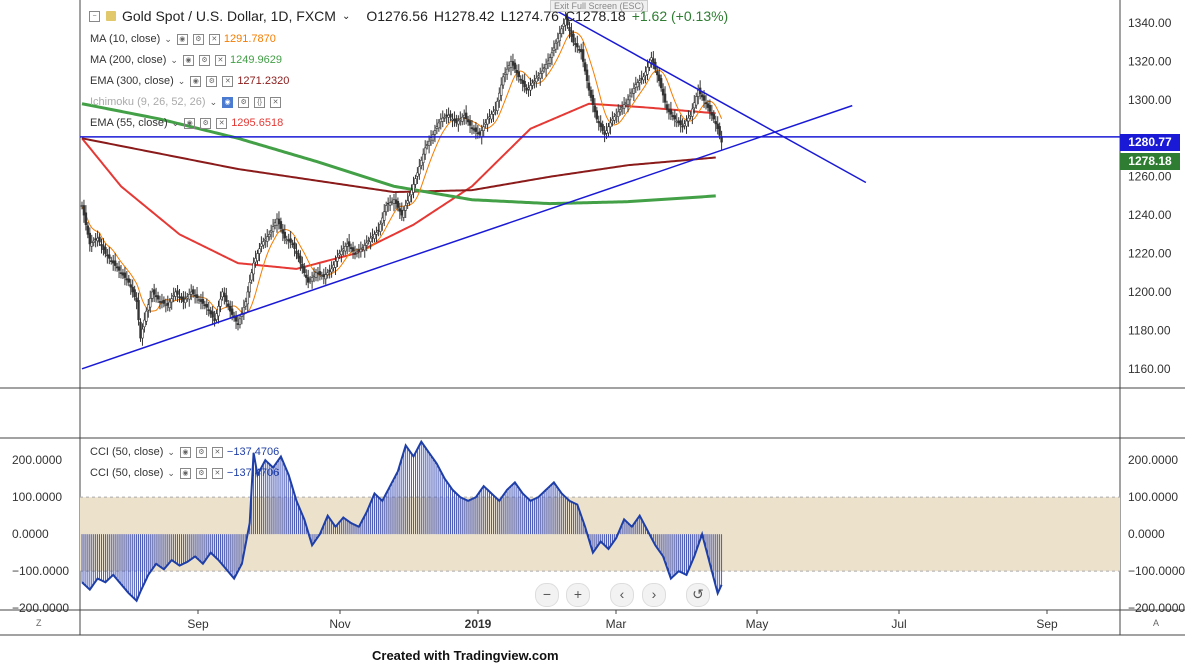  Describe the element at coordinates (1156, 623) in the screenshot. I see `auto-scale-button: A` at that location.